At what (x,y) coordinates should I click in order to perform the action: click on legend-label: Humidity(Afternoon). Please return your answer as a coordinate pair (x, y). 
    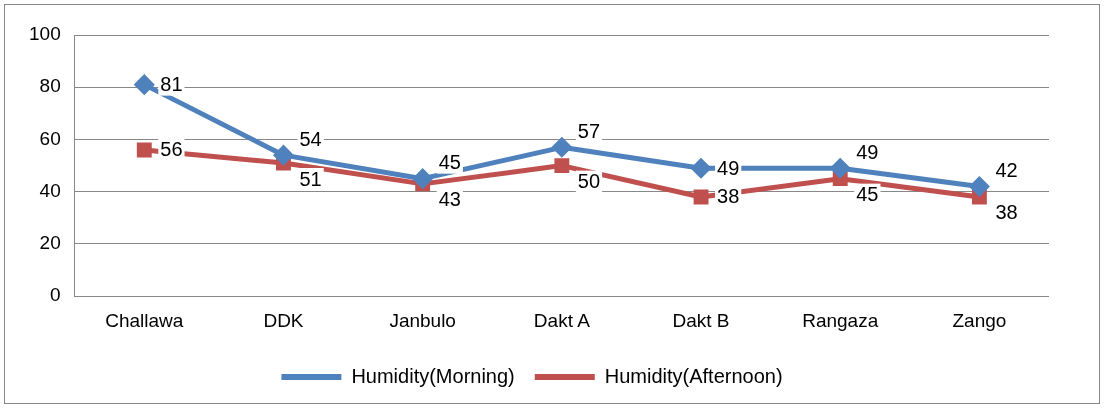
    Looking at the image, I should click on (693, 375).